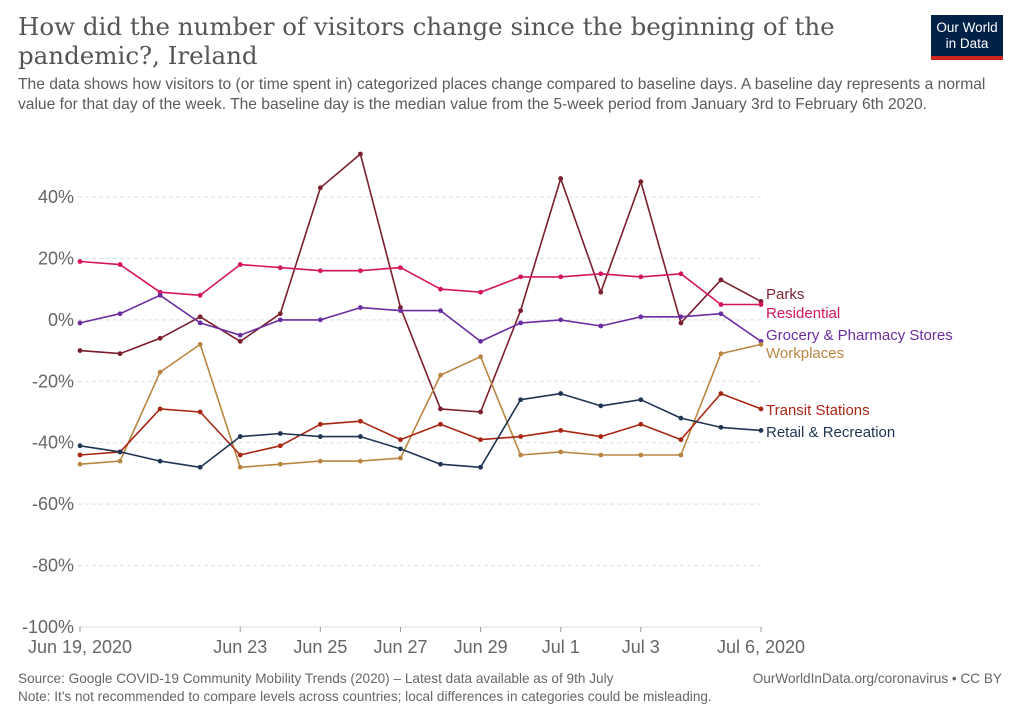  Describe the element at coordinates (877, 678) in the screenshot. I see `source-url-link: OurWorldInData.org/coronavirus • CC BY` at that location.